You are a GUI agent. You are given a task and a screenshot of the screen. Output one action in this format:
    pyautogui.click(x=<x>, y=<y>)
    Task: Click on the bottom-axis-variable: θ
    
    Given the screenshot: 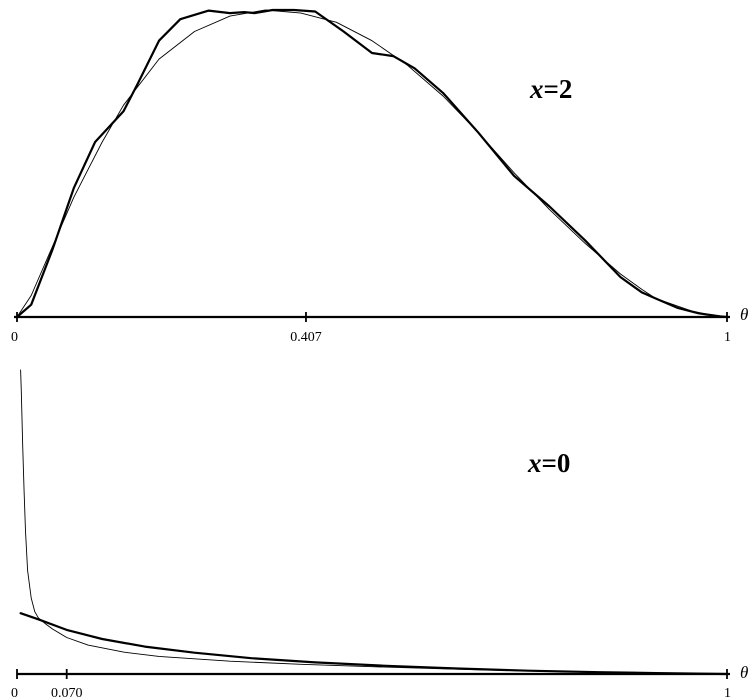 What is the action you would take?
    pyautogui.click(x=744, y=672)
    